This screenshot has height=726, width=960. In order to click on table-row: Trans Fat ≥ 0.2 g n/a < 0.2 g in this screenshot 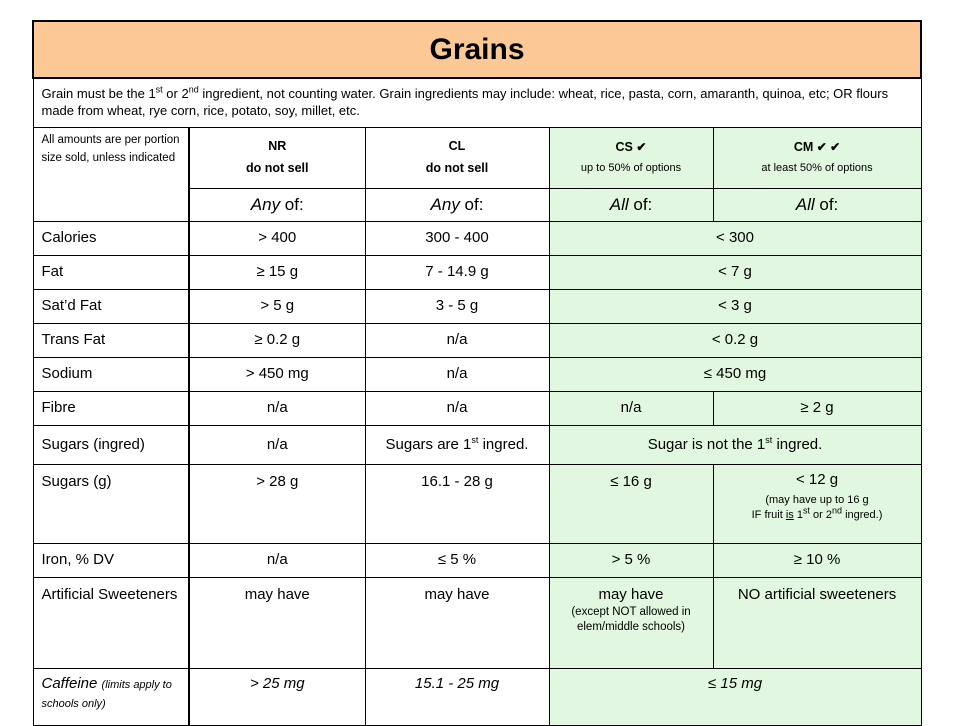, I will do `click(477, 340)`.